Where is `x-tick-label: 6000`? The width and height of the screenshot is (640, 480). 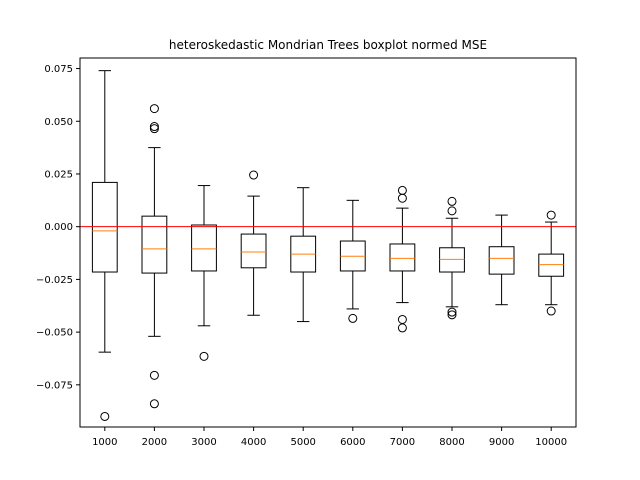
x-tick-label: 6000 is located at coordinates (352, 442).